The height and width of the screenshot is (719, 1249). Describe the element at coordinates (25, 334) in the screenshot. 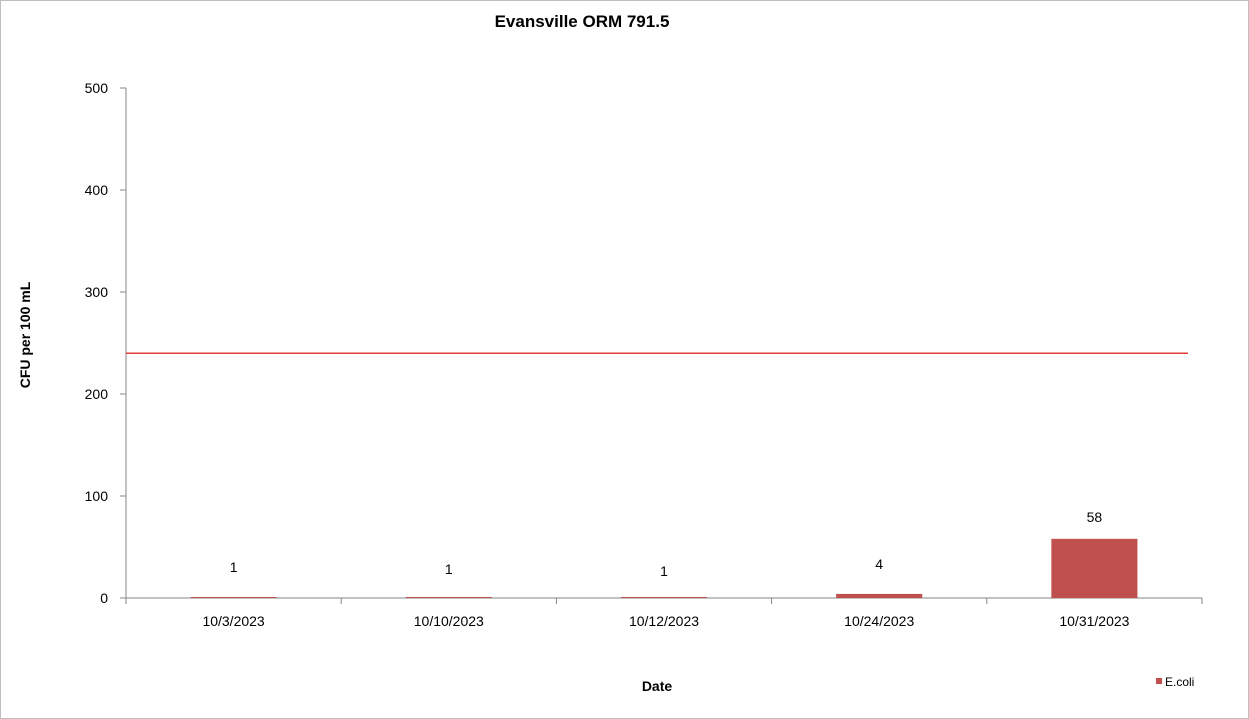

I see `y-axis-title: CFU per 100 mL` at that location.